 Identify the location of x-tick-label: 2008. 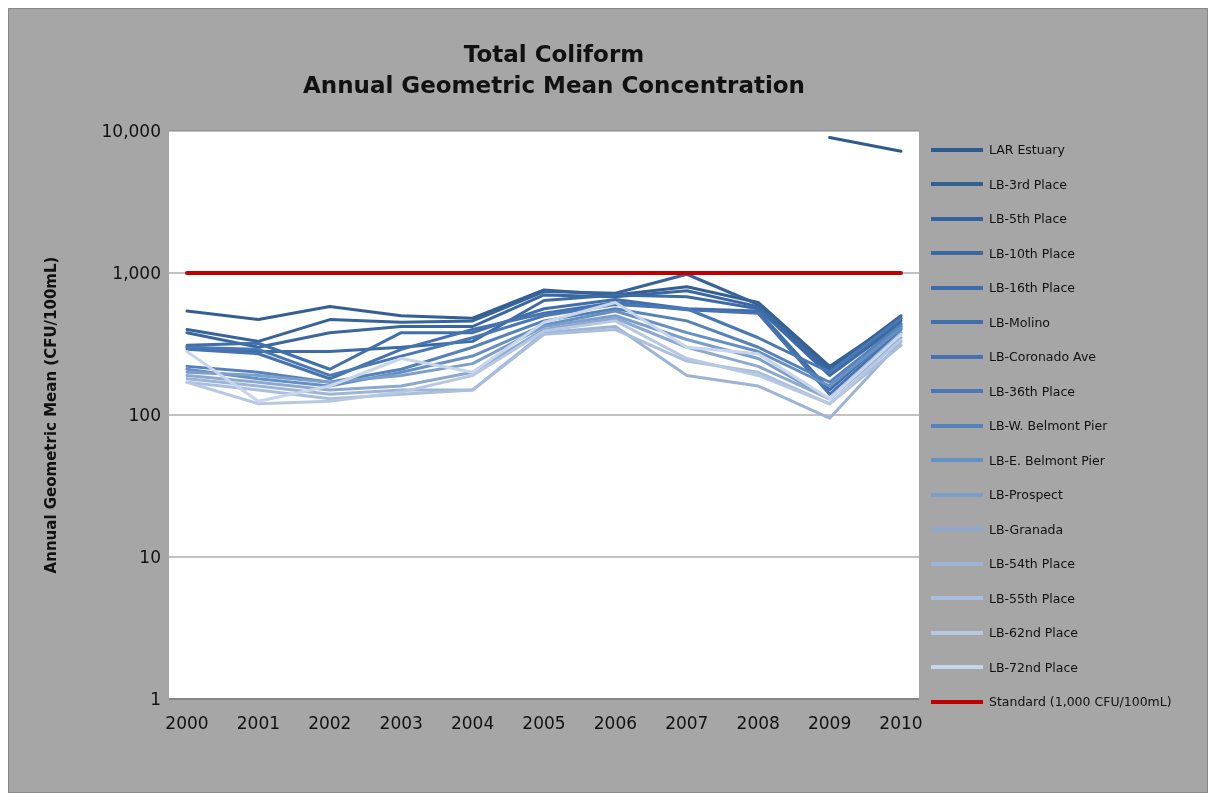
(758, 723).